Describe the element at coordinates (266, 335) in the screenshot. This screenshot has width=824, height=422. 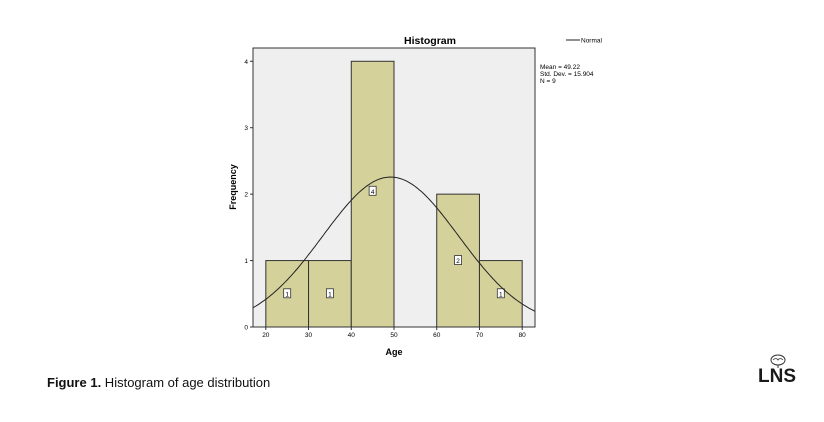
I see `x-tick-label: 20` at that location.